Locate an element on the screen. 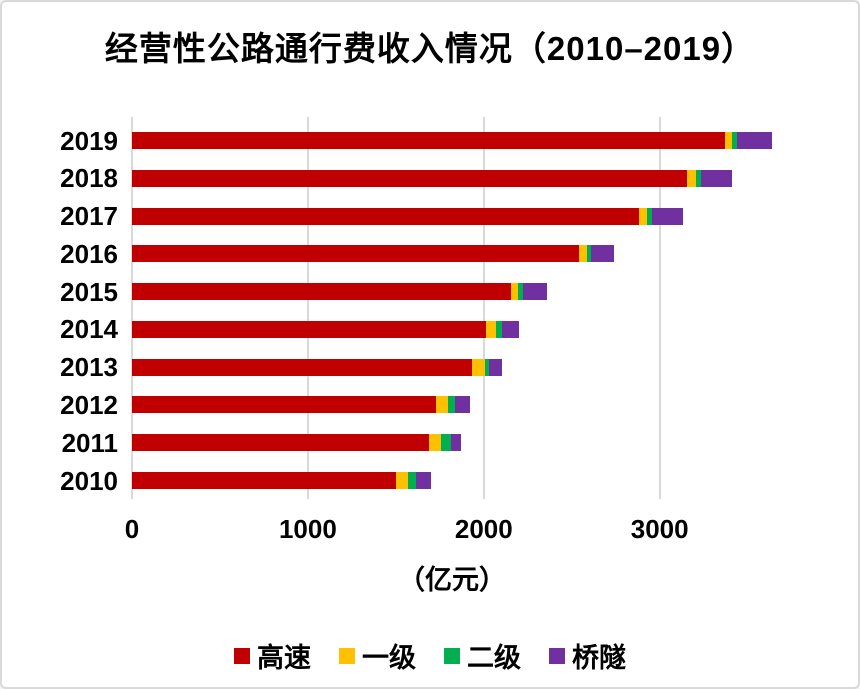  y-axis-label: 2012 is located at coordinates (89, 404).